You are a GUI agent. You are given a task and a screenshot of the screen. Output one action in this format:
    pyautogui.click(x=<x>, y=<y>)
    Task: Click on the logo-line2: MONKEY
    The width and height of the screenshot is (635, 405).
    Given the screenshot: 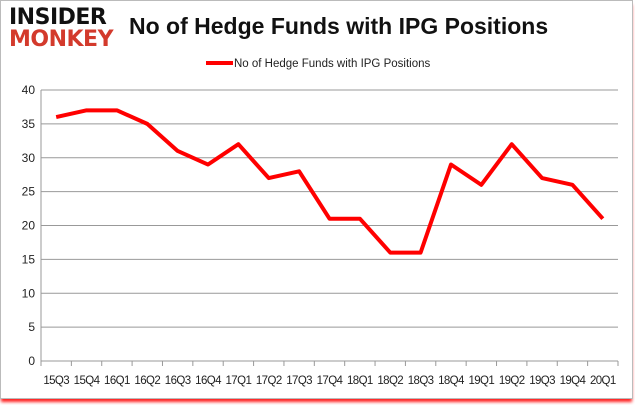 What is the action you would take?
    pyautogui.click(x=61, y=39)
    